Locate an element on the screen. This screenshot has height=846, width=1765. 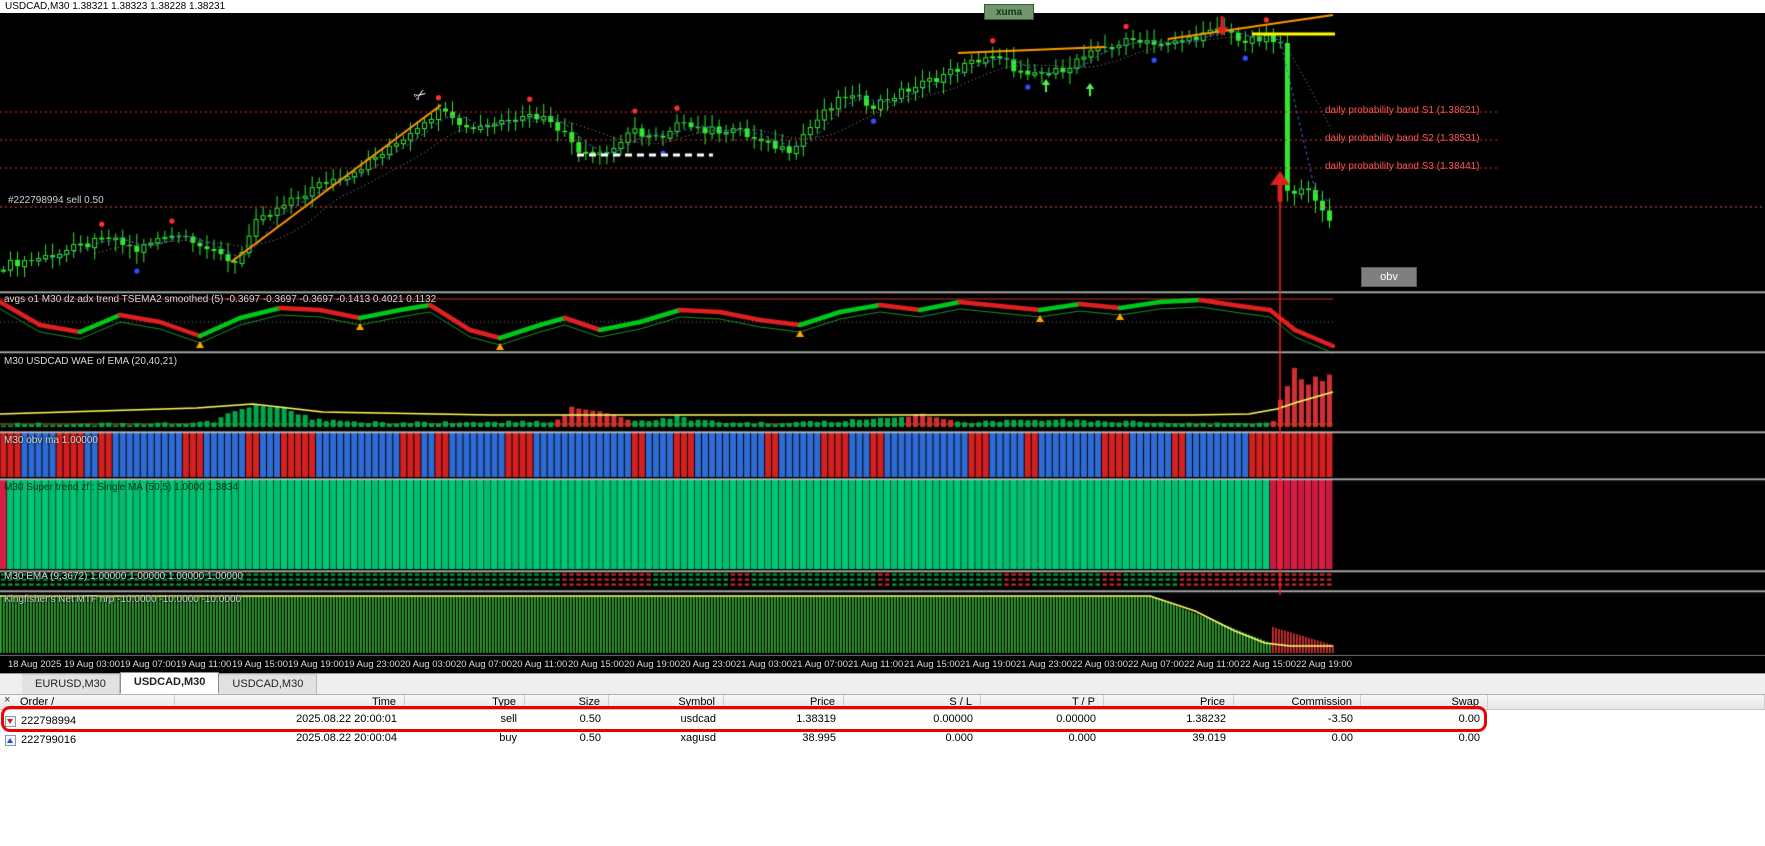
order-number: 222799016 is located at coordinates (49, 740).